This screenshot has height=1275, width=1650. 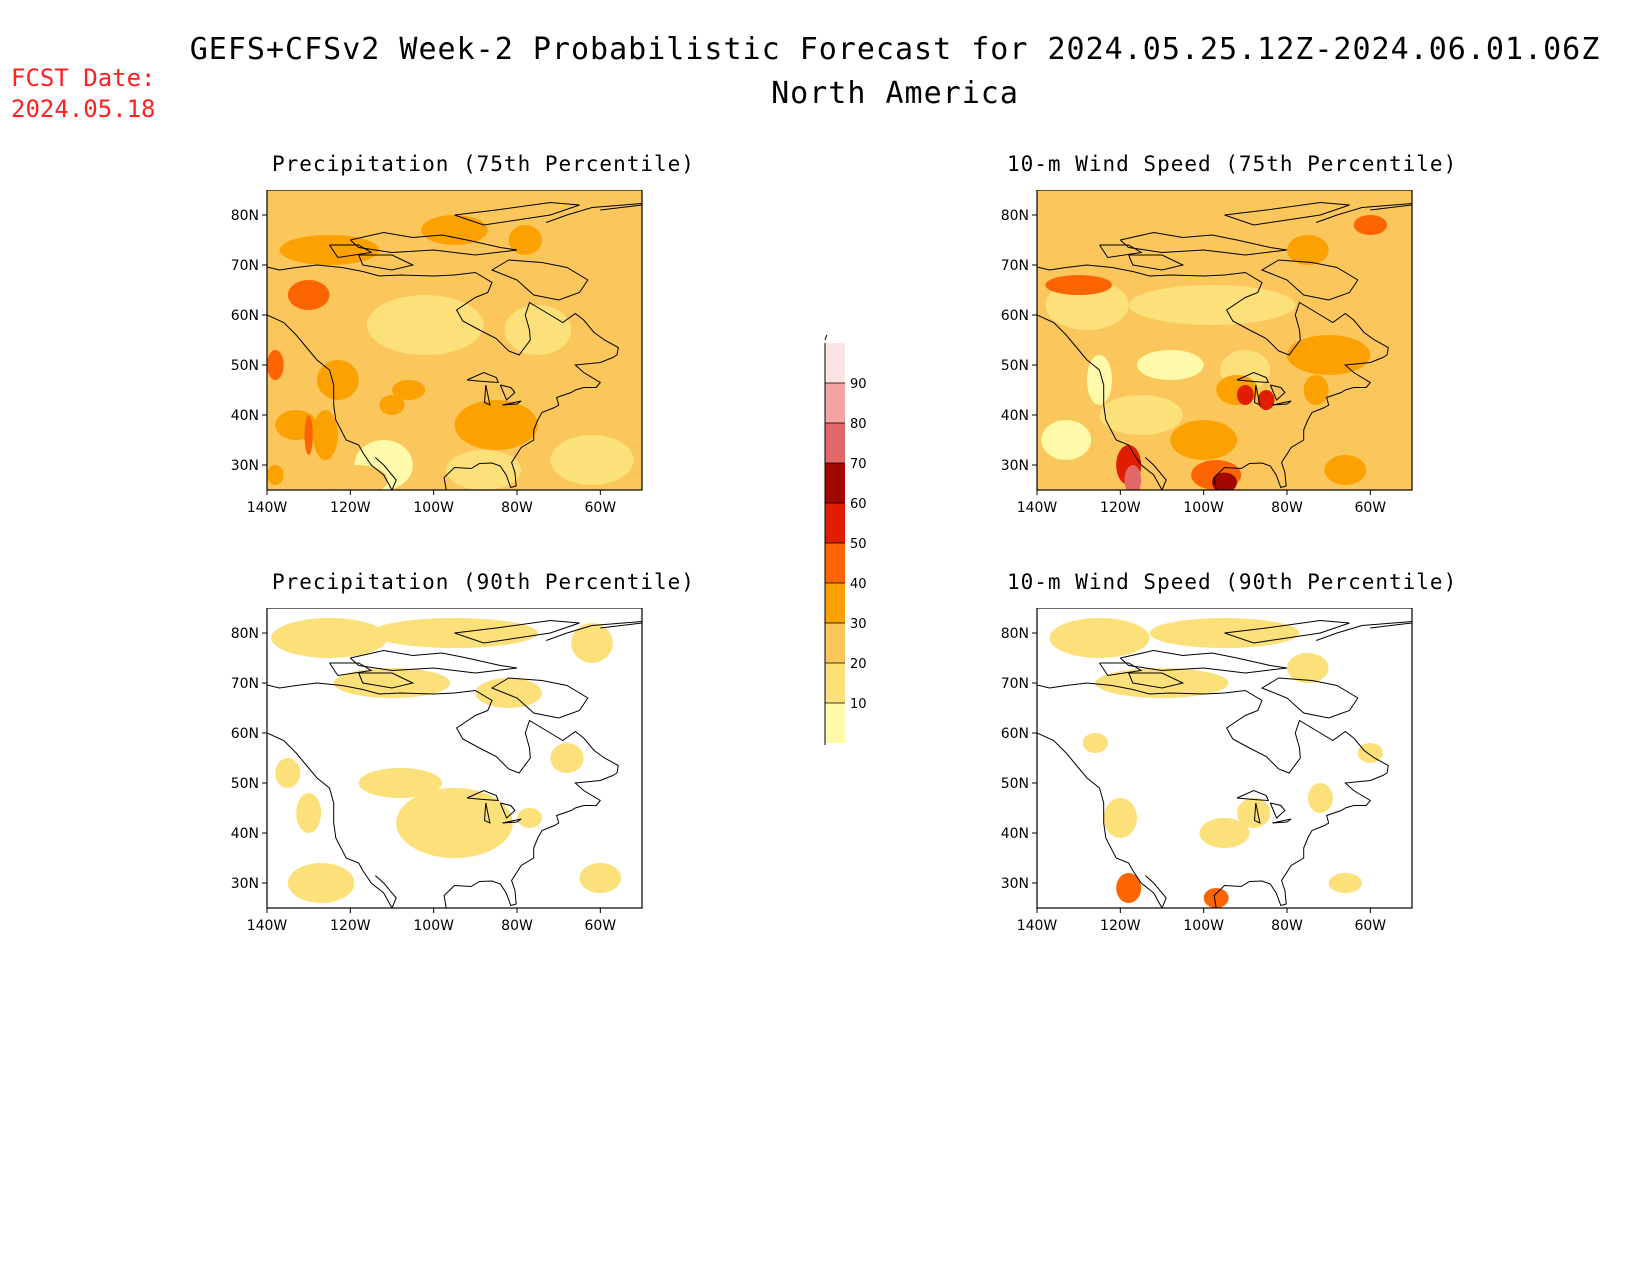 What do you see at coordinates (430, 774) in the screenshot?
I see `map-panel-precip-90: 80N 70N 60N 50N 40N 30N 140W 120W 100W 80W 60W` at bounding box center [430, 774].